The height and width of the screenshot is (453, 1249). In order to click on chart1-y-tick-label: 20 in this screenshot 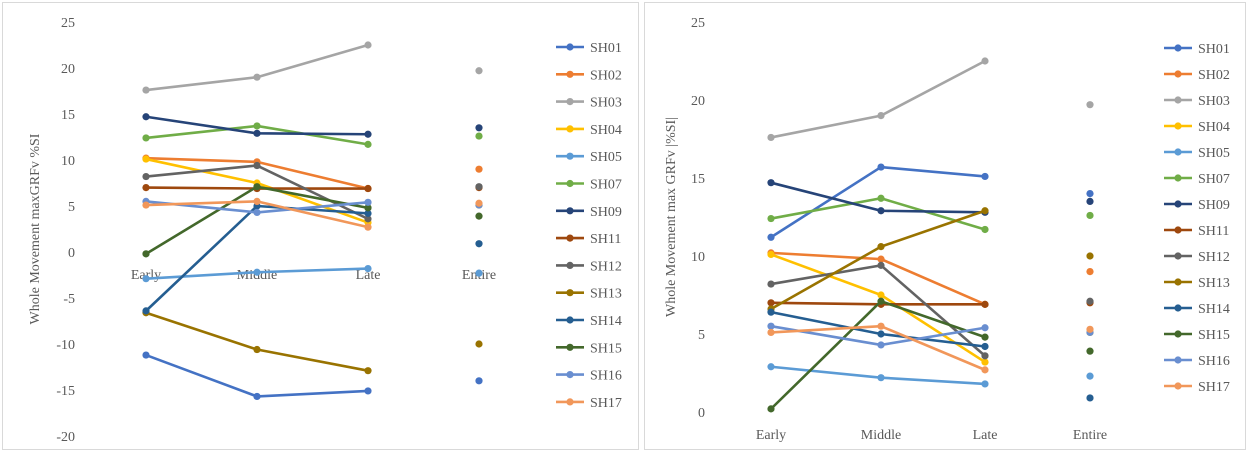, I will do `click(698, 101)`.